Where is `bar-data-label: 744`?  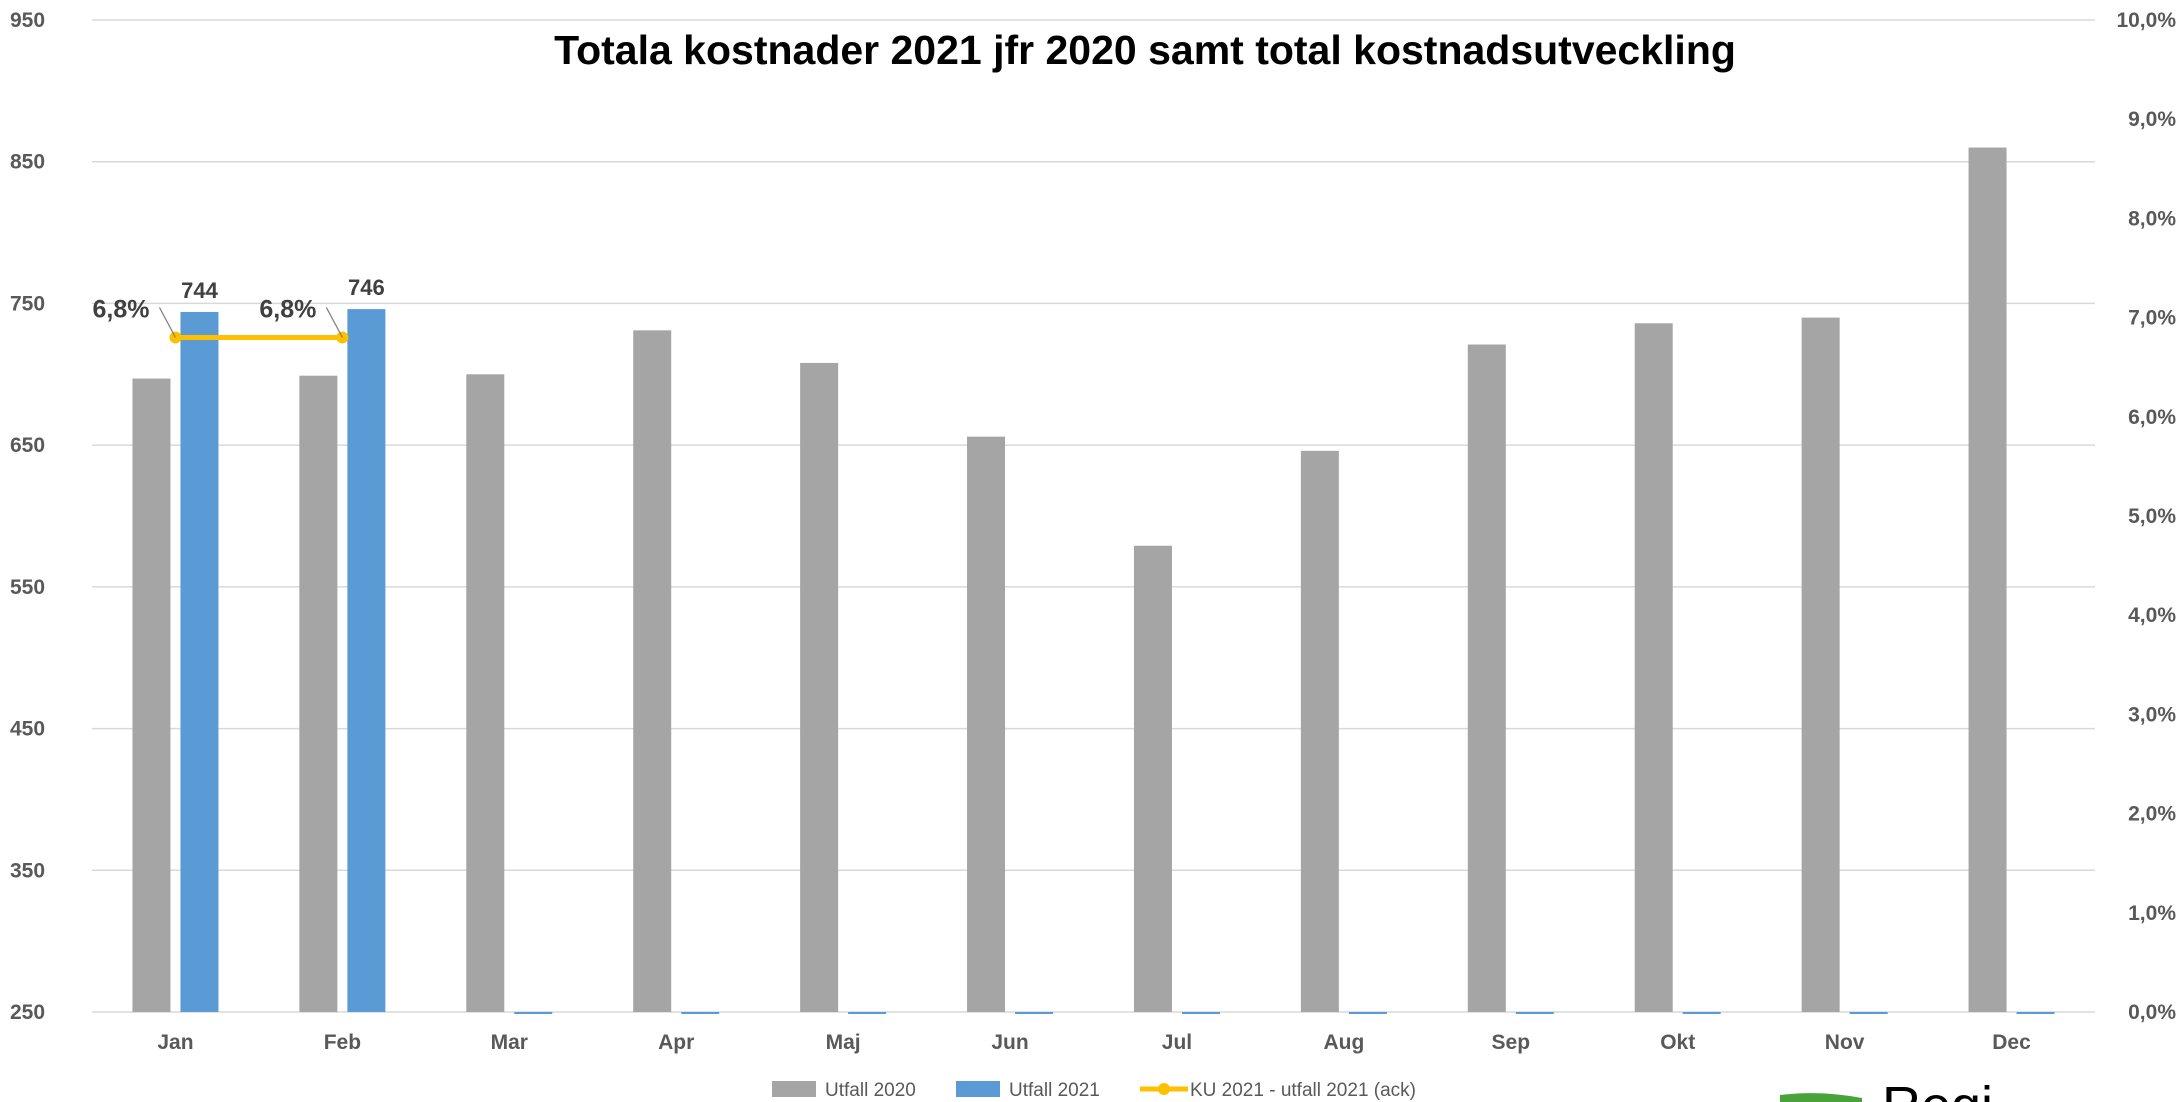
bar-data-label: 744 is located at coordinates (199, 290).